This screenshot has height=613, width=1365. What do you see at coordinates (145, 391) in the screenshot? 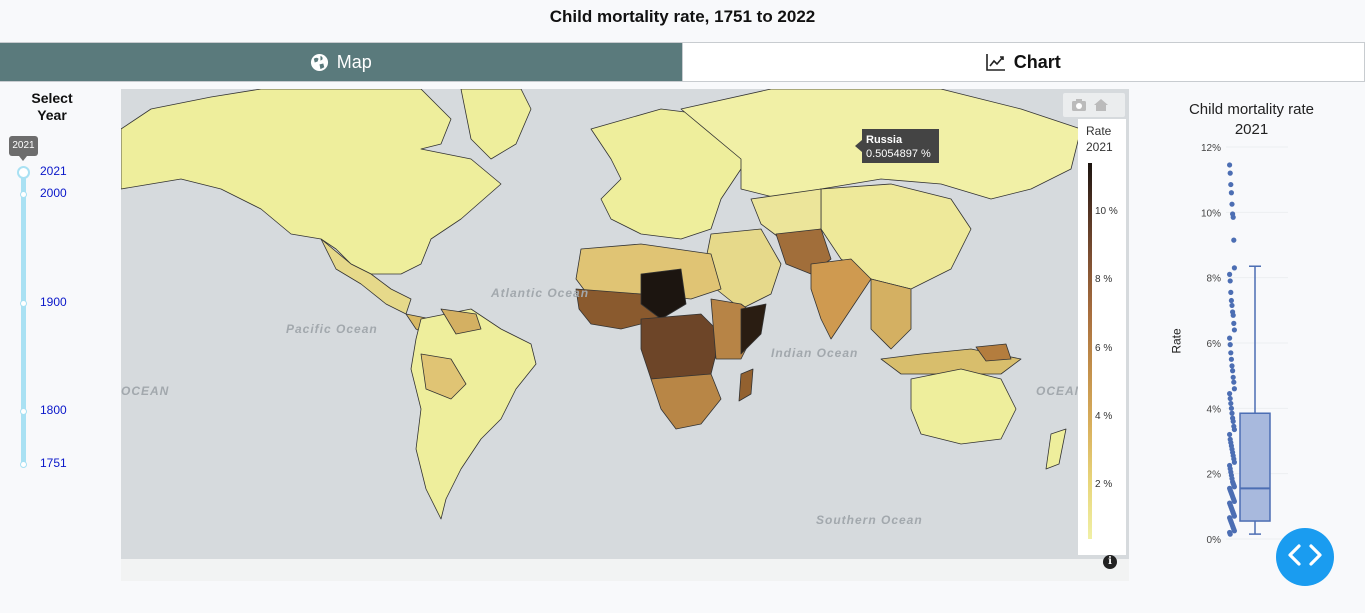
I see `ocean-label-left: OCEAN` at bounding box center [145, 391].